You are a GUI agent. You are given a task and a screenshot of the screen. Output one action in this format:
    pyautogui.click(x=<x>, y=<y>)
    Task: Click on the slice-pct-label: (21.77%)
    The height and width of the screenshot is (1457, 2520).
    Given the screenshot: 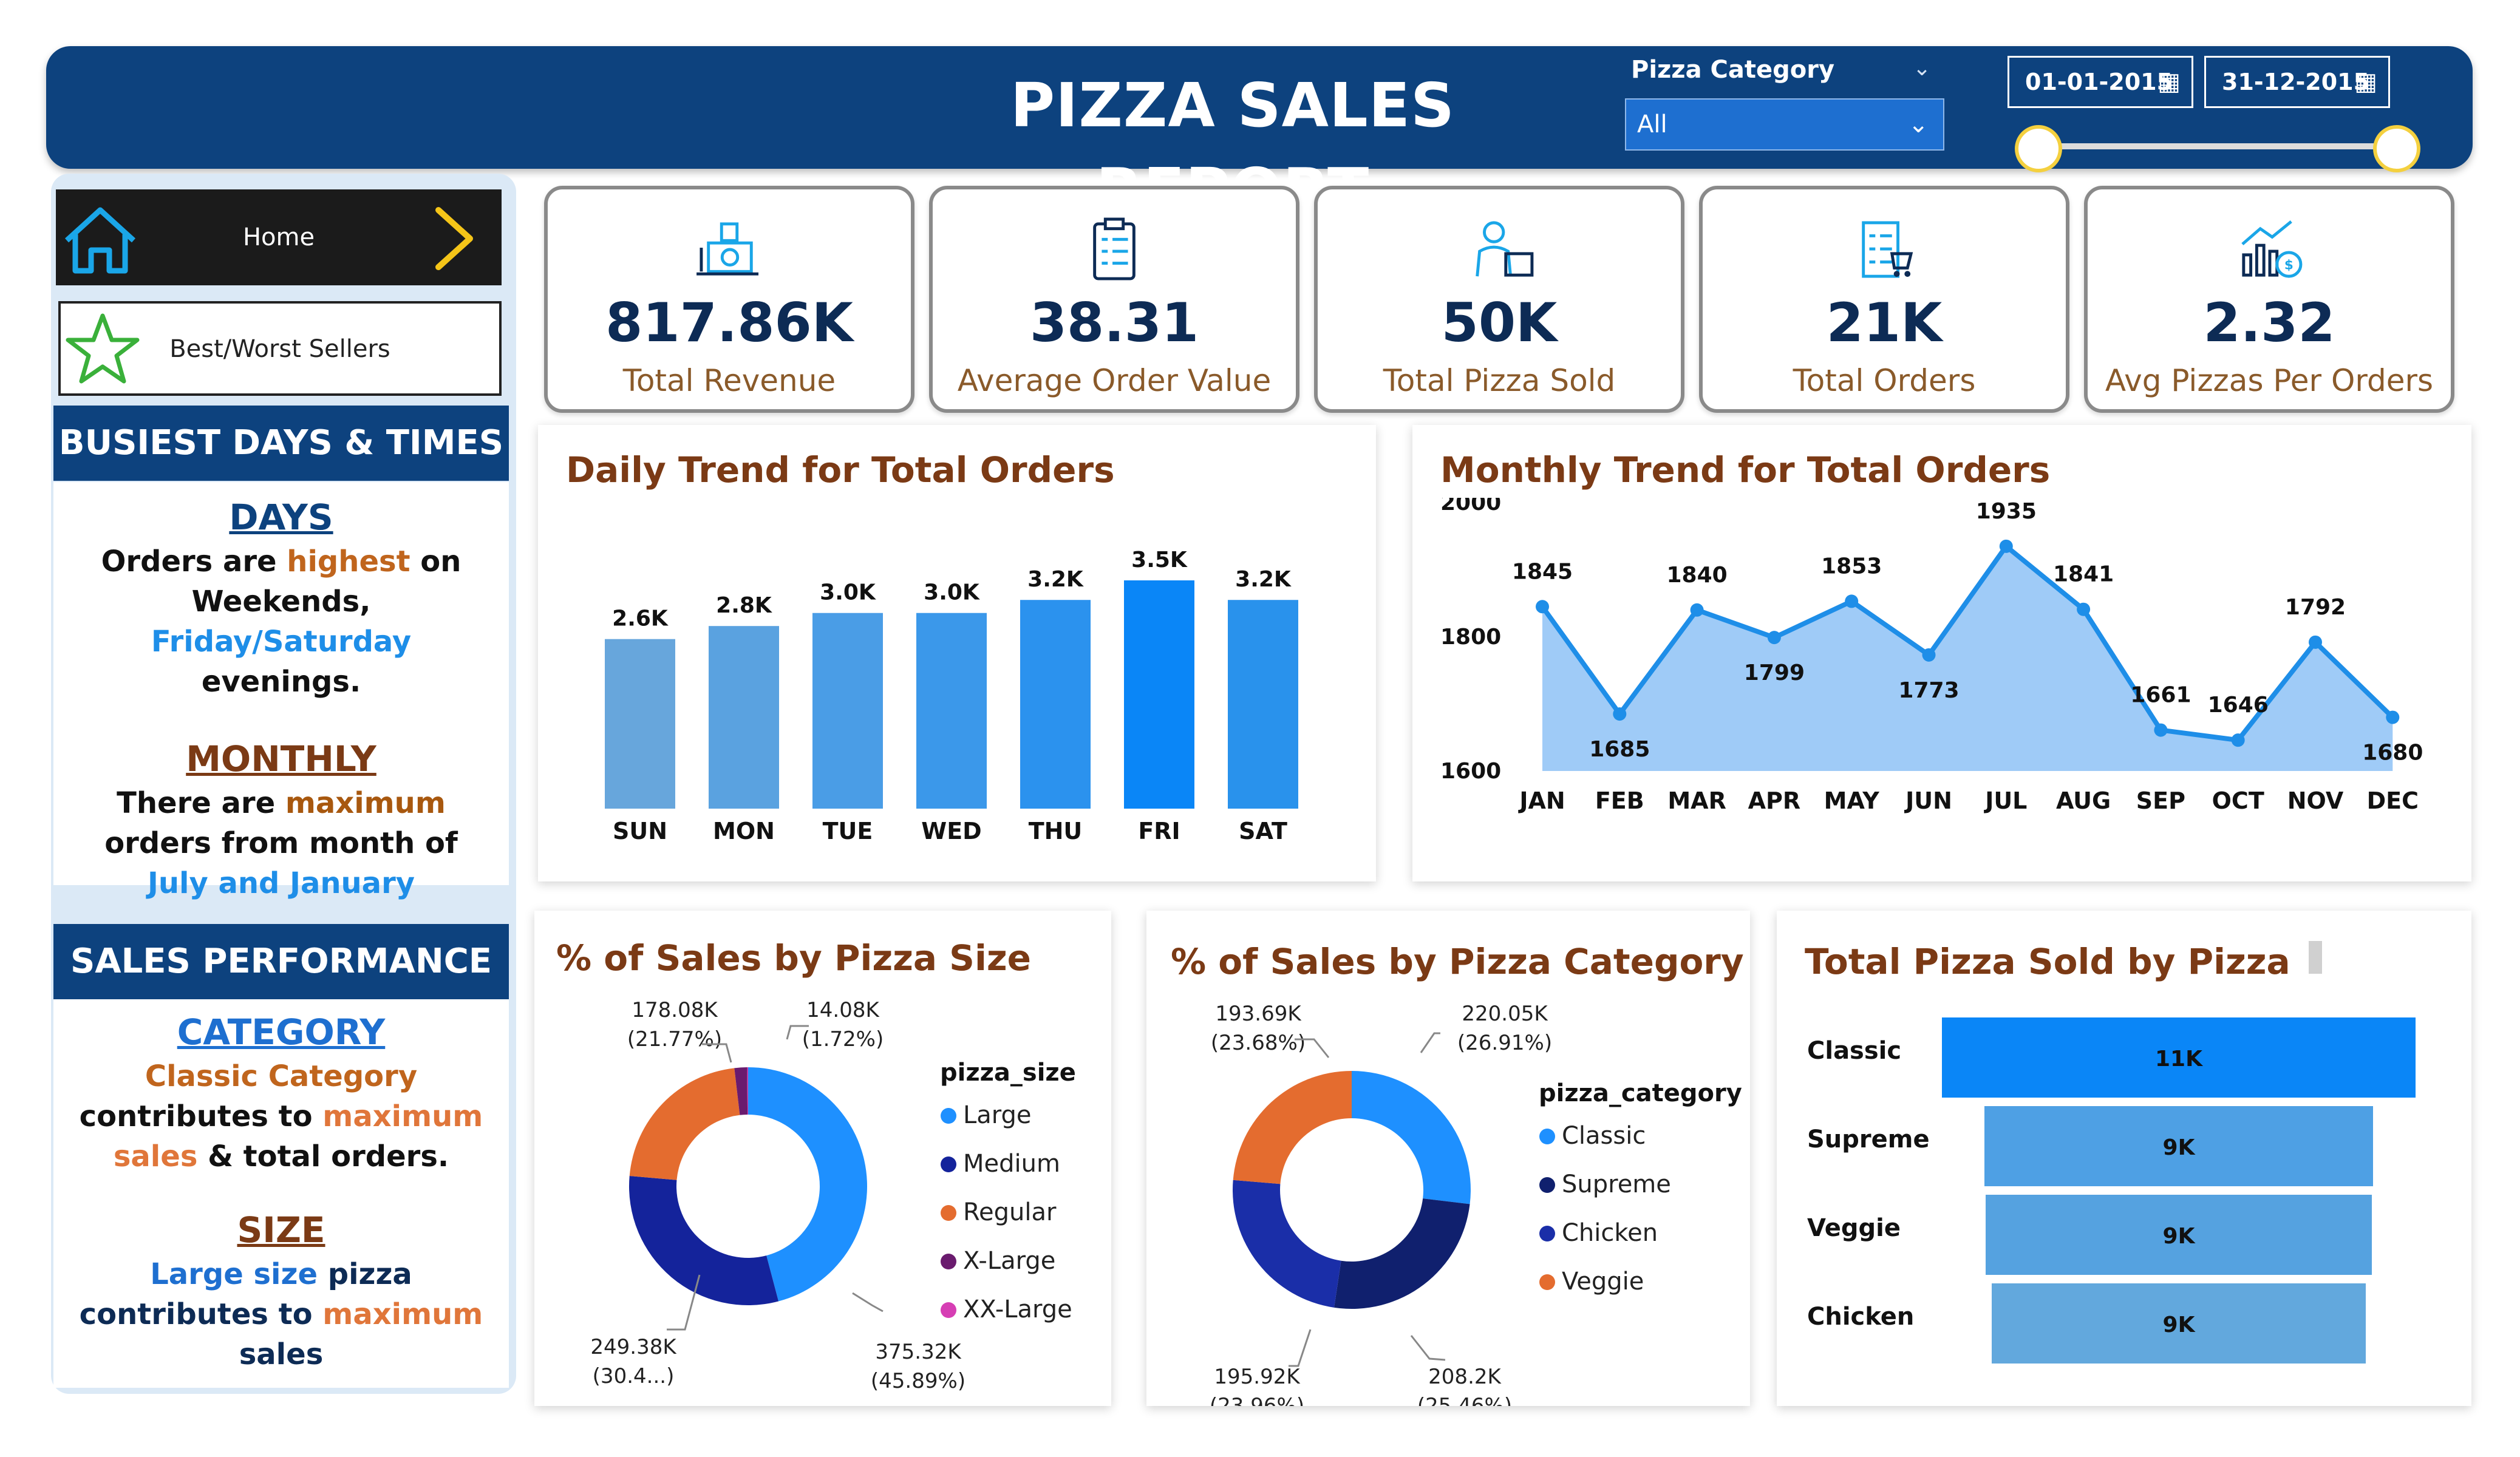 What is the action you would take?
    pyautogui.click(x=674, y=1039)
    